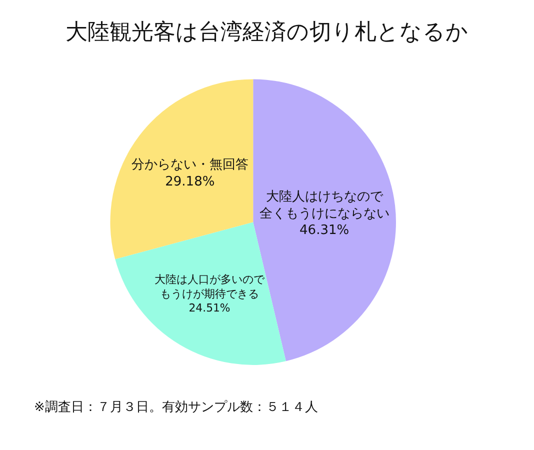 Image resolution: width=534 pixels, height=450 pixels. What do you see at coordinates (189, 165) in the screenshot?
I see `slice-label: 分からない・無回答` at bounding box center [189, 165].